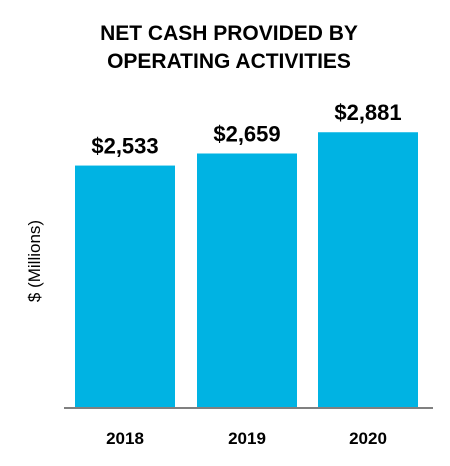 The height and width of the screenshot is (466, 450). Describe the element at coordinates (247, 280) in the screenshot. I see `bar-2019` at that location.